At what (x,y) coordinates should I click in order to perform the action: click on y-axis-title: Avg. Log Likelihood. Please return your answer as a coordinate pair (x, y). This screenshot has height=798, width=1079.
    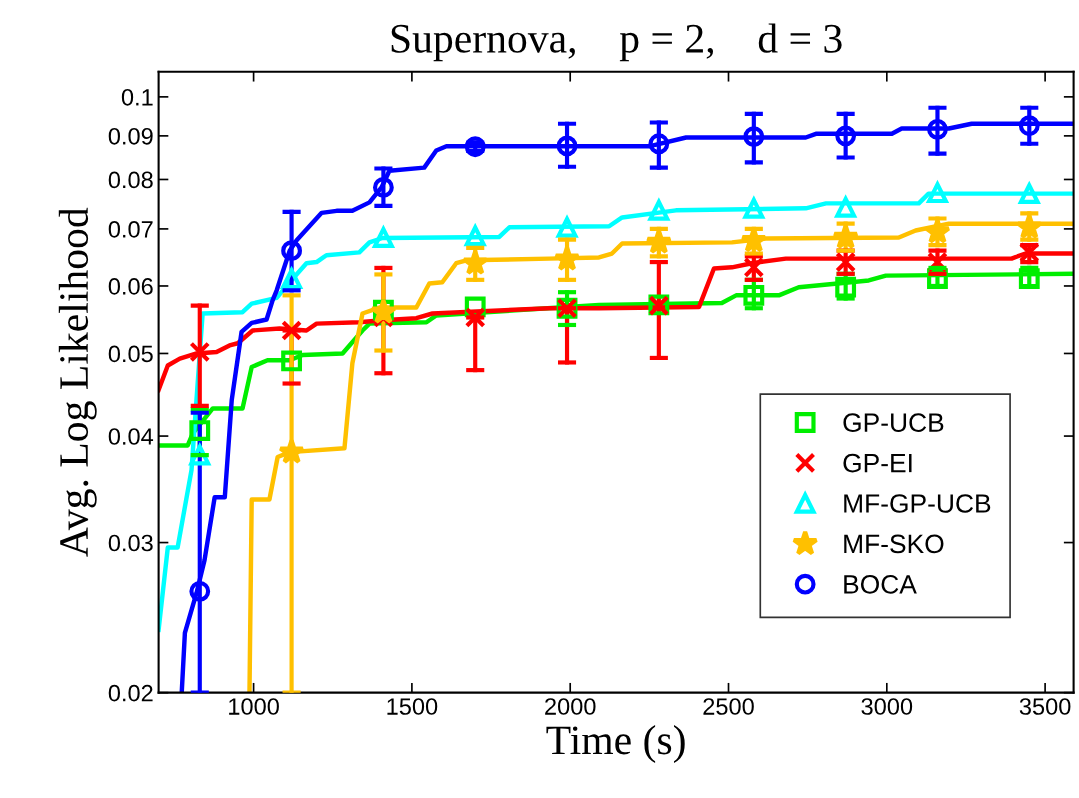
    Looking at the image, I should click on (77, 382).